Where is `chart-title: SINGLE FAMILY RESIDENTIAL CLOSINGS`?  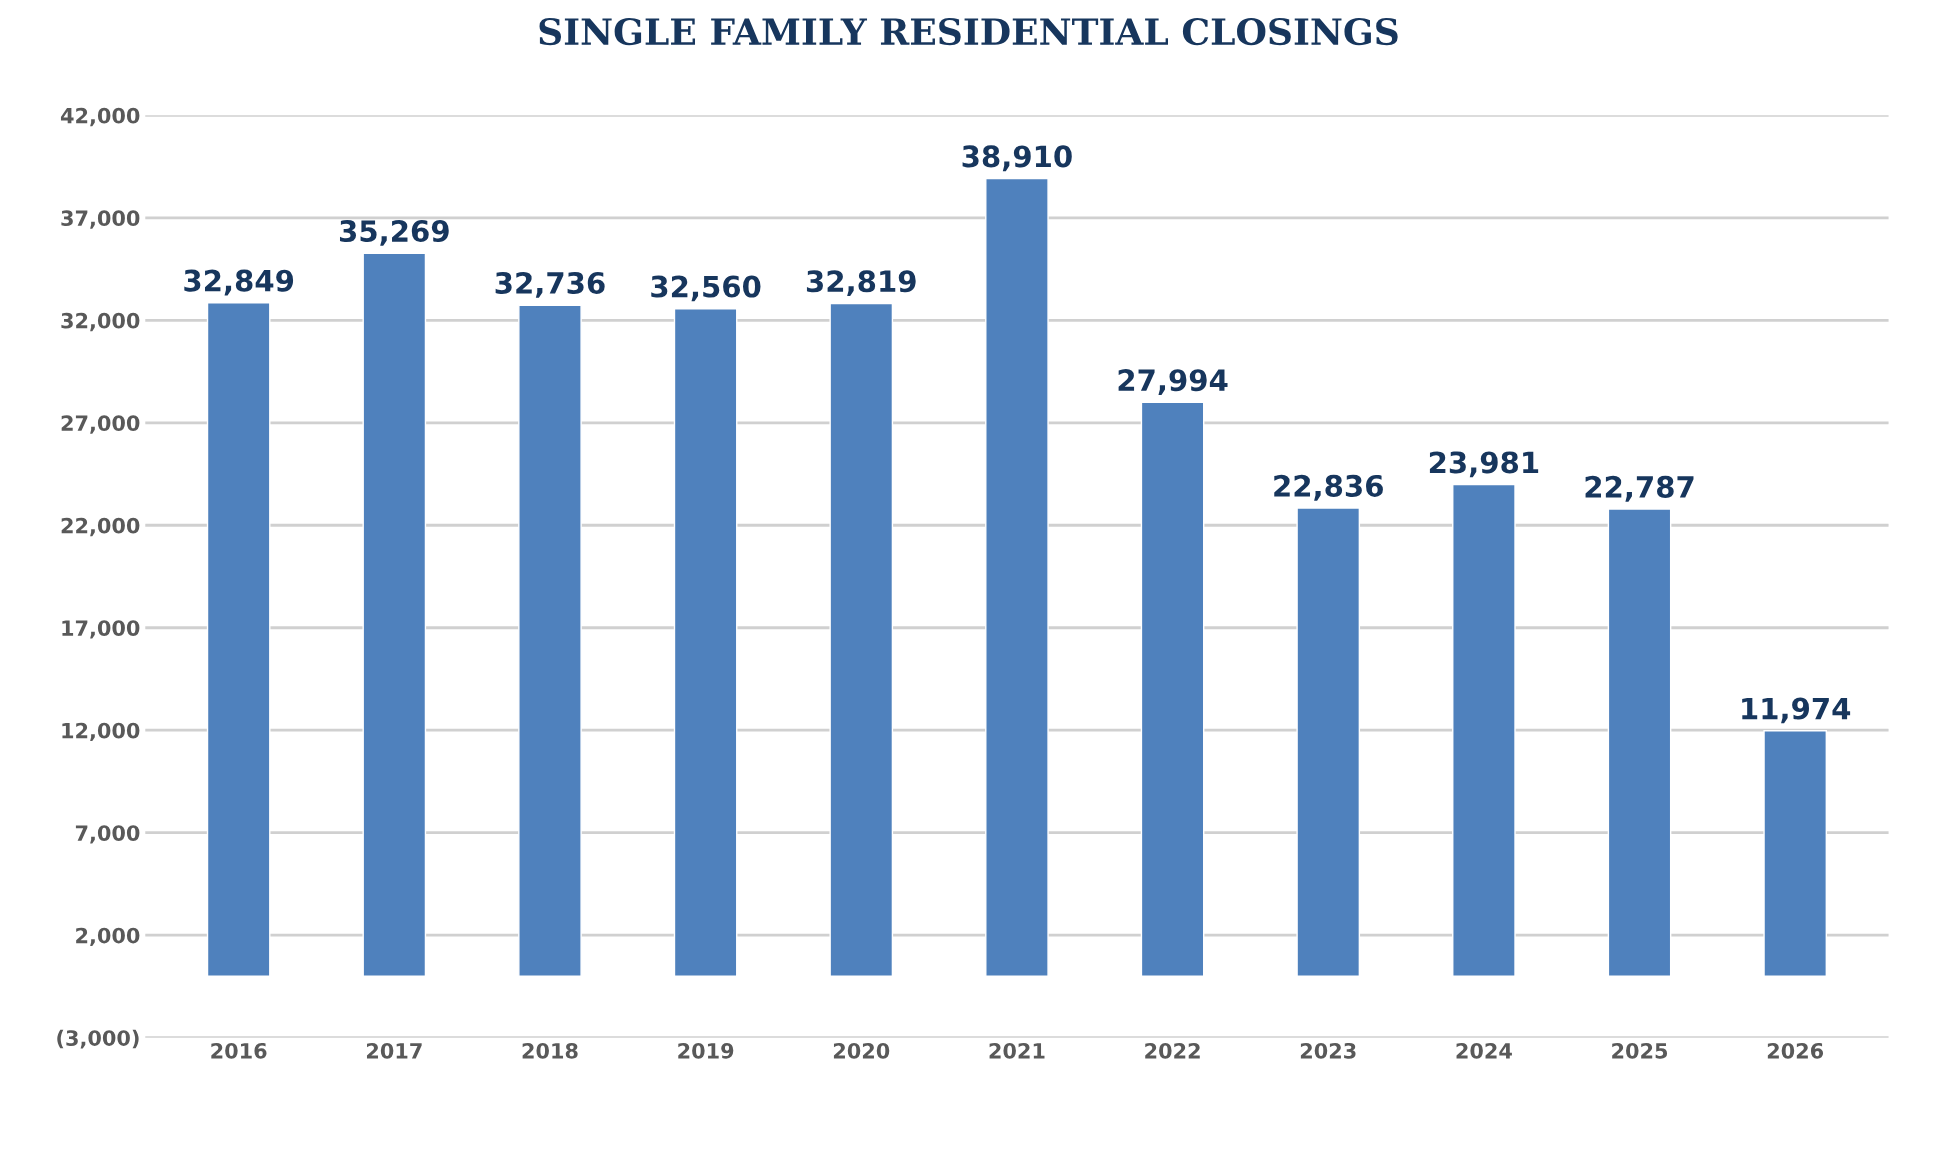
chart-title: SINGLE FAMILY RESIDENTIAL CLOSINGS is located at coordinates (968, 31).